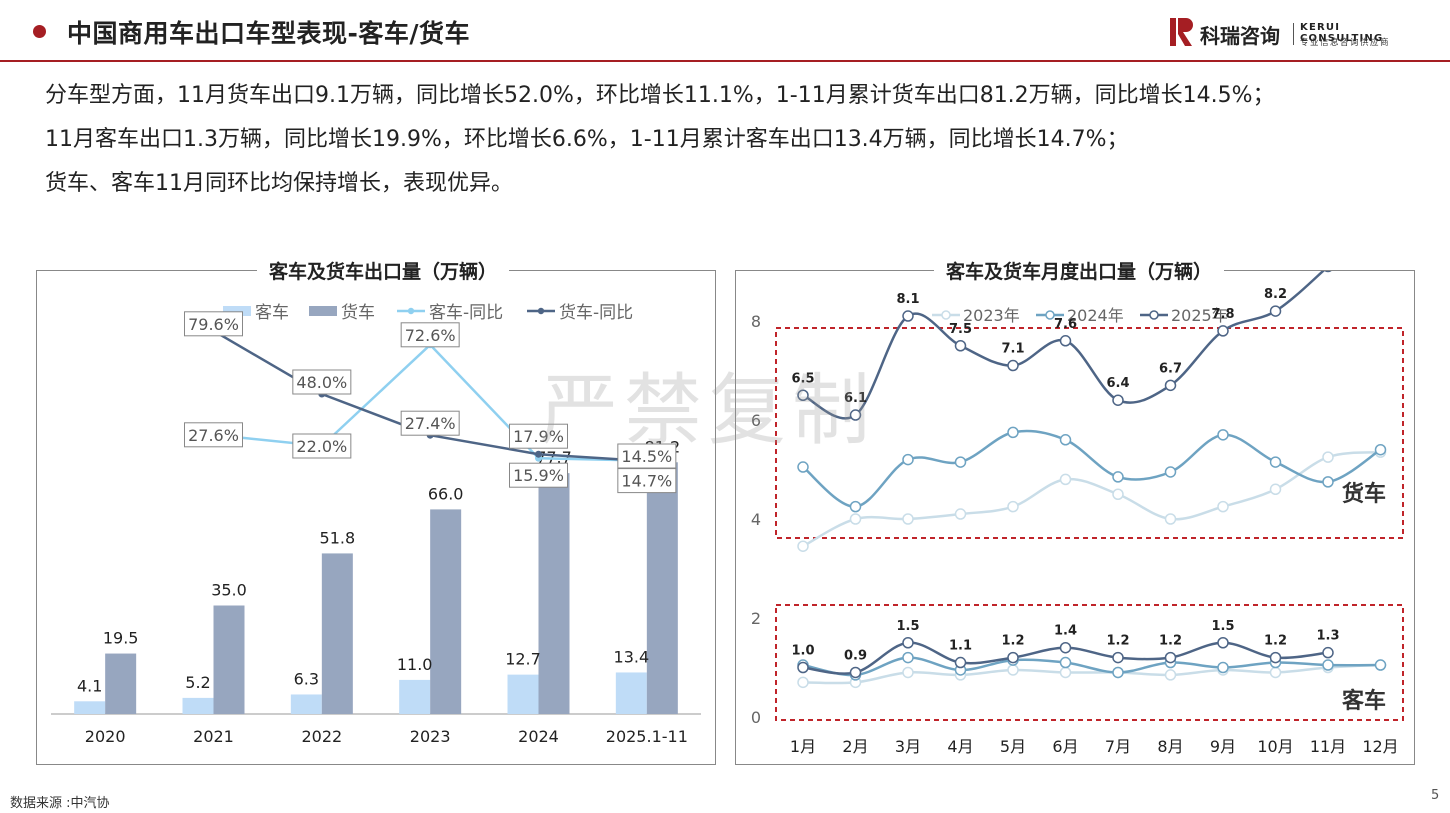 The image size is (1450, 813). Describe the element at coordinates (121, 638) in the screenshot. I see `data-label-truck: 19.5` at that location.